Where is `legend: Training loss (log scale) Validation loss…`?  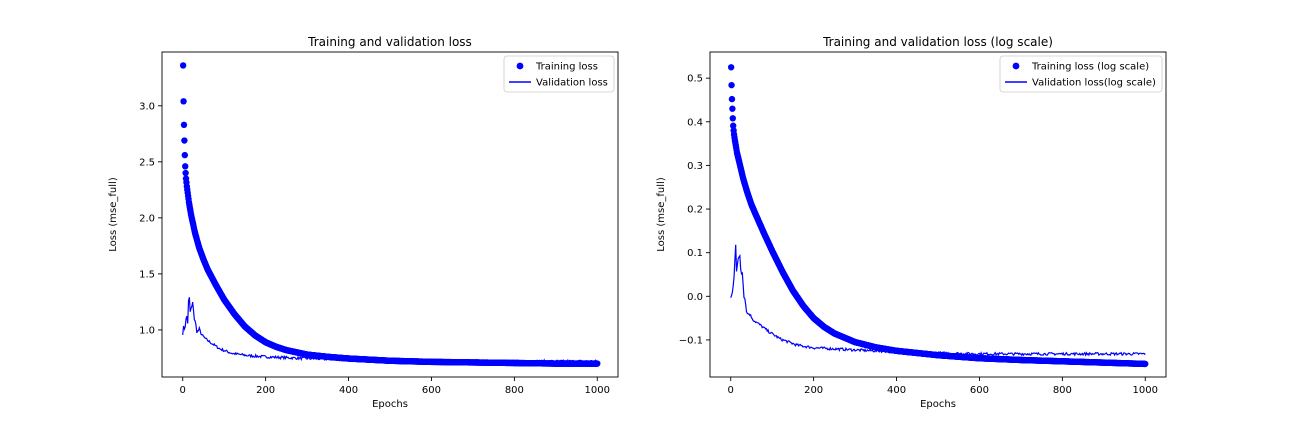
legend: Training loss (log scale) Validation loss… is located at coordinates (1081, 74).